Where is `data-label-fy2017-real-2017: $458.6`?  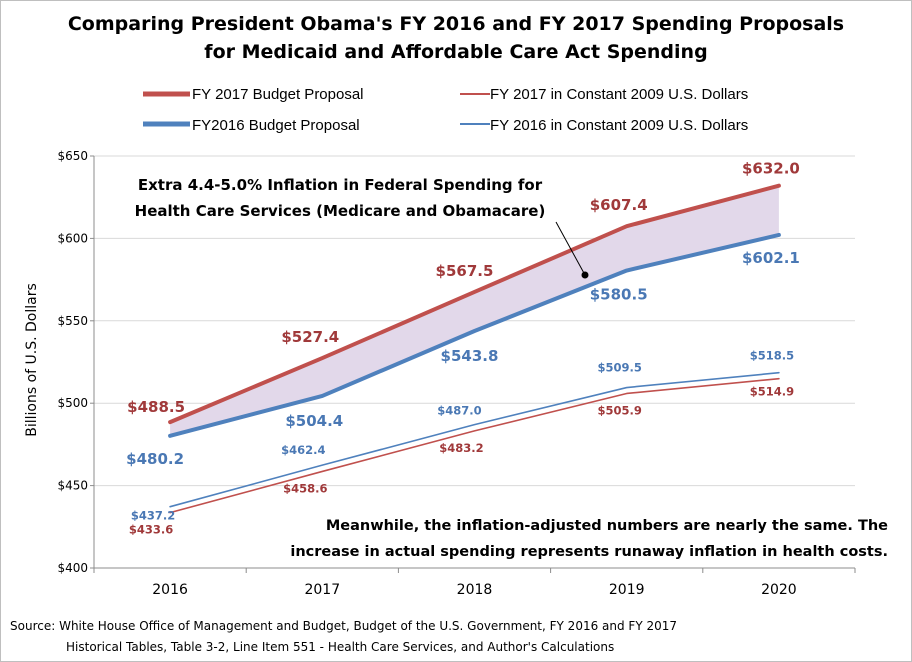 data-label-fy2017-real-2017: $458.6 is located at coordinates (305, 488).